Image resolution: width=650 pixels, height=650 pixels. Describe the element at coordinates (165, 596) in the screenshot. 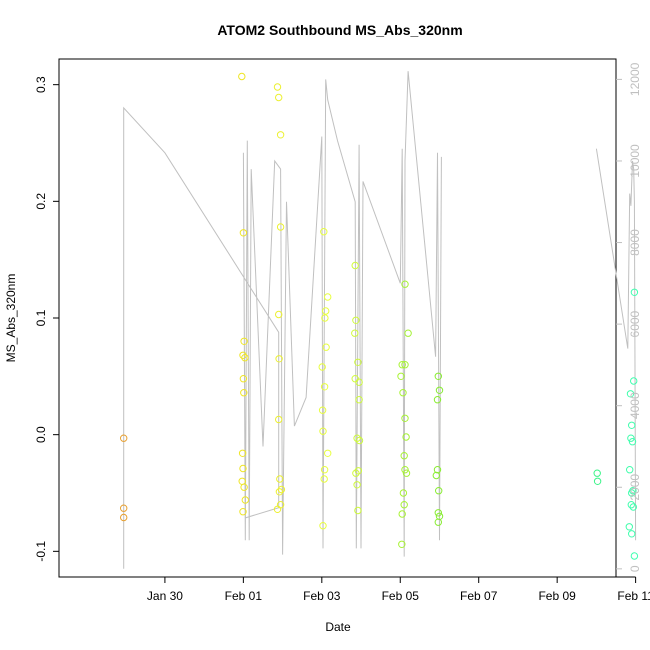

I see `x-tick-label: Jan 30` at that location.